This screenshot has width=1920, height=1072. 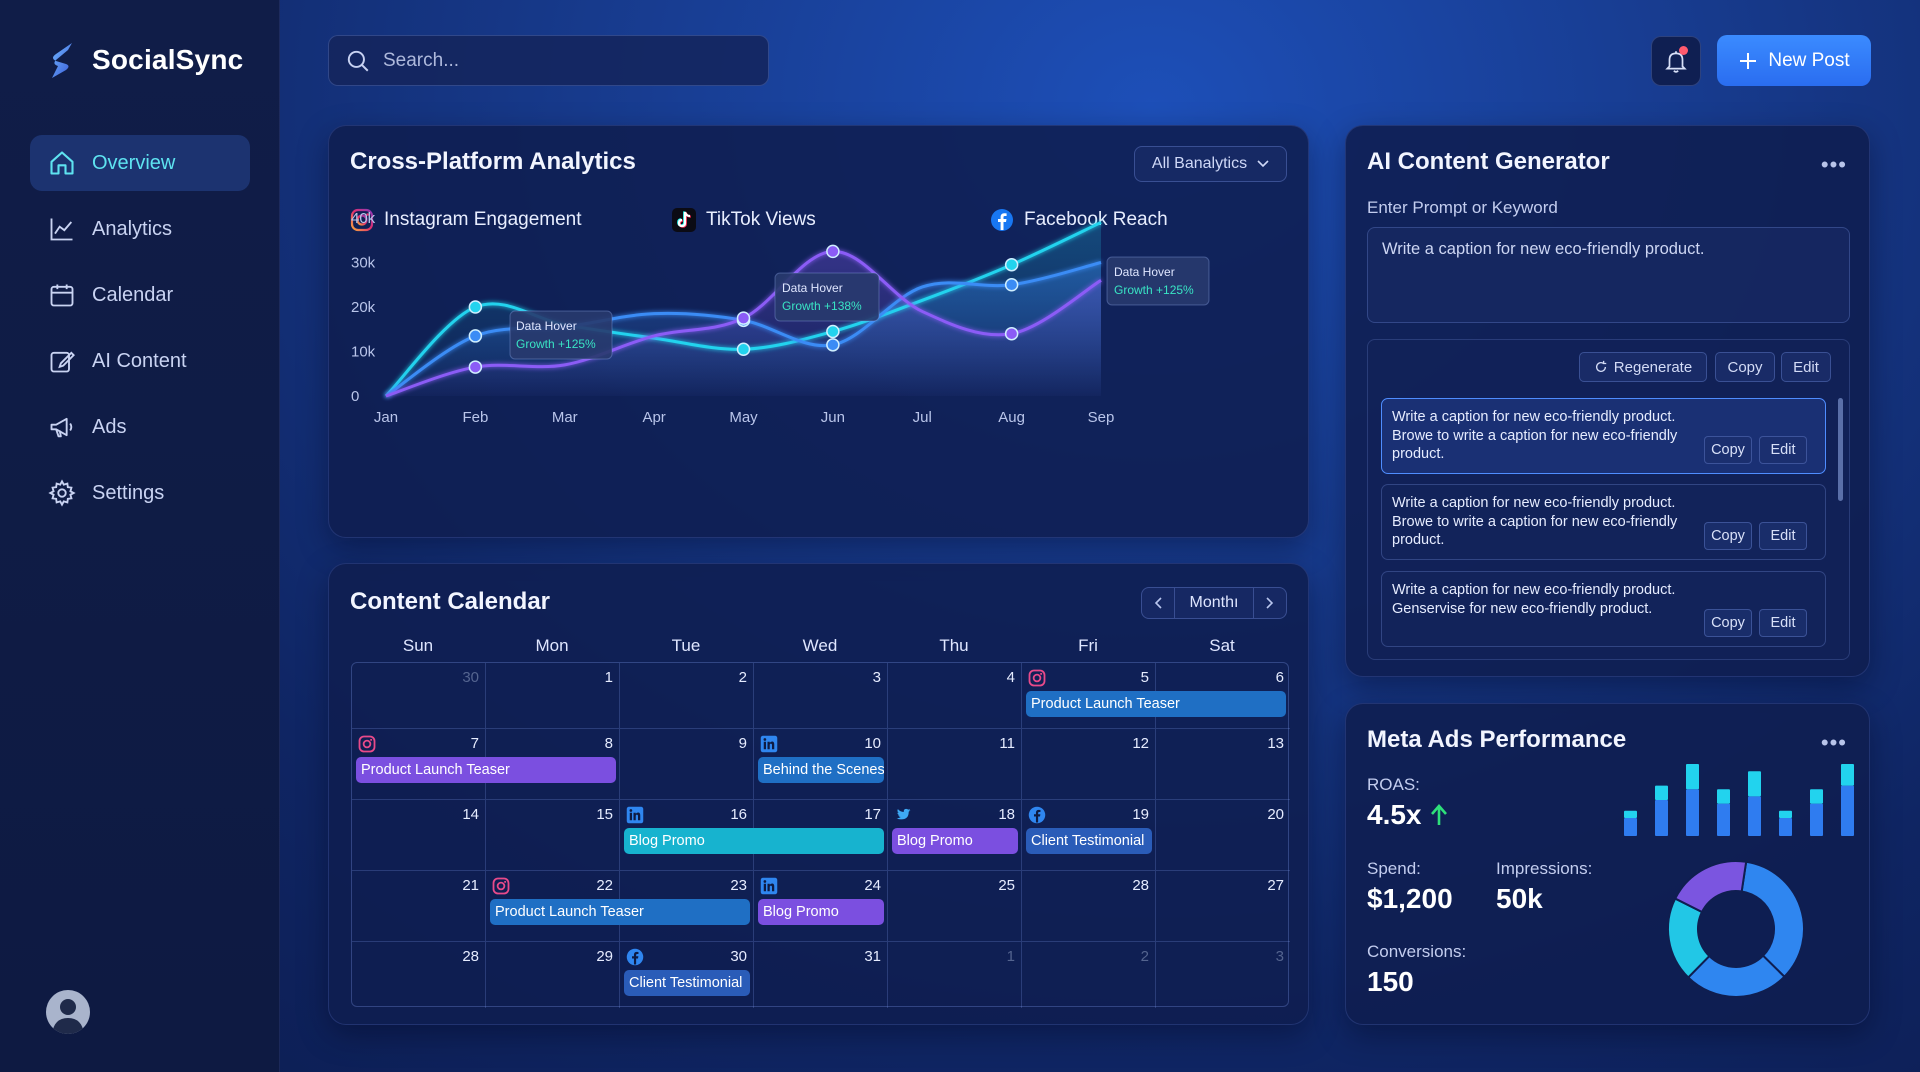 I want to click on x-tick-label: Feb, so click(x=475, y=417).